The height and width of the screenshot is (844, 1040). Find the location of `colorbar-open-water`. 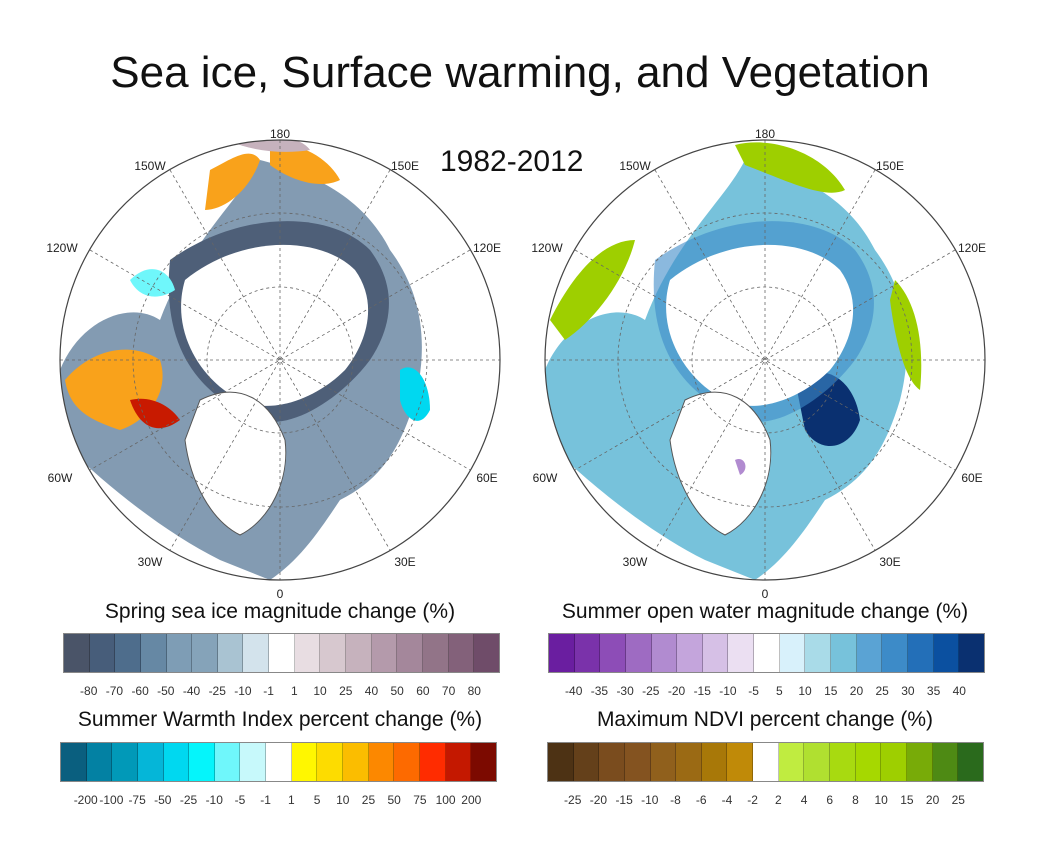

colorbar-open-water is located at coordinates (766, 653).